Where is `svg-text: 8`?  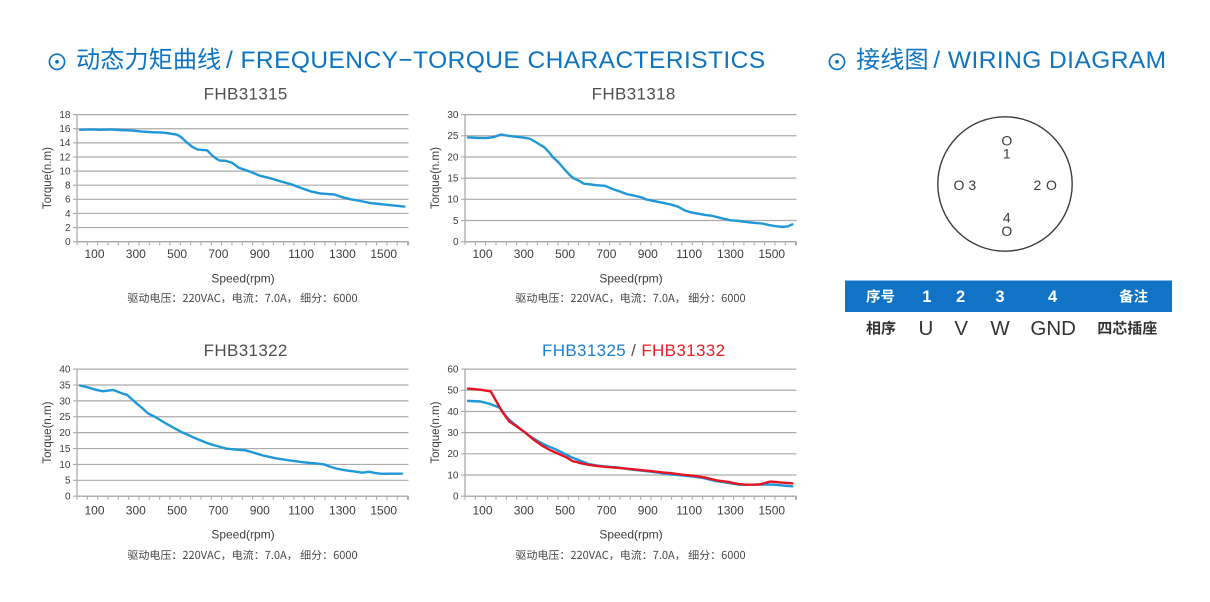 svg-text: 8 is located at coordinates (68, 186).